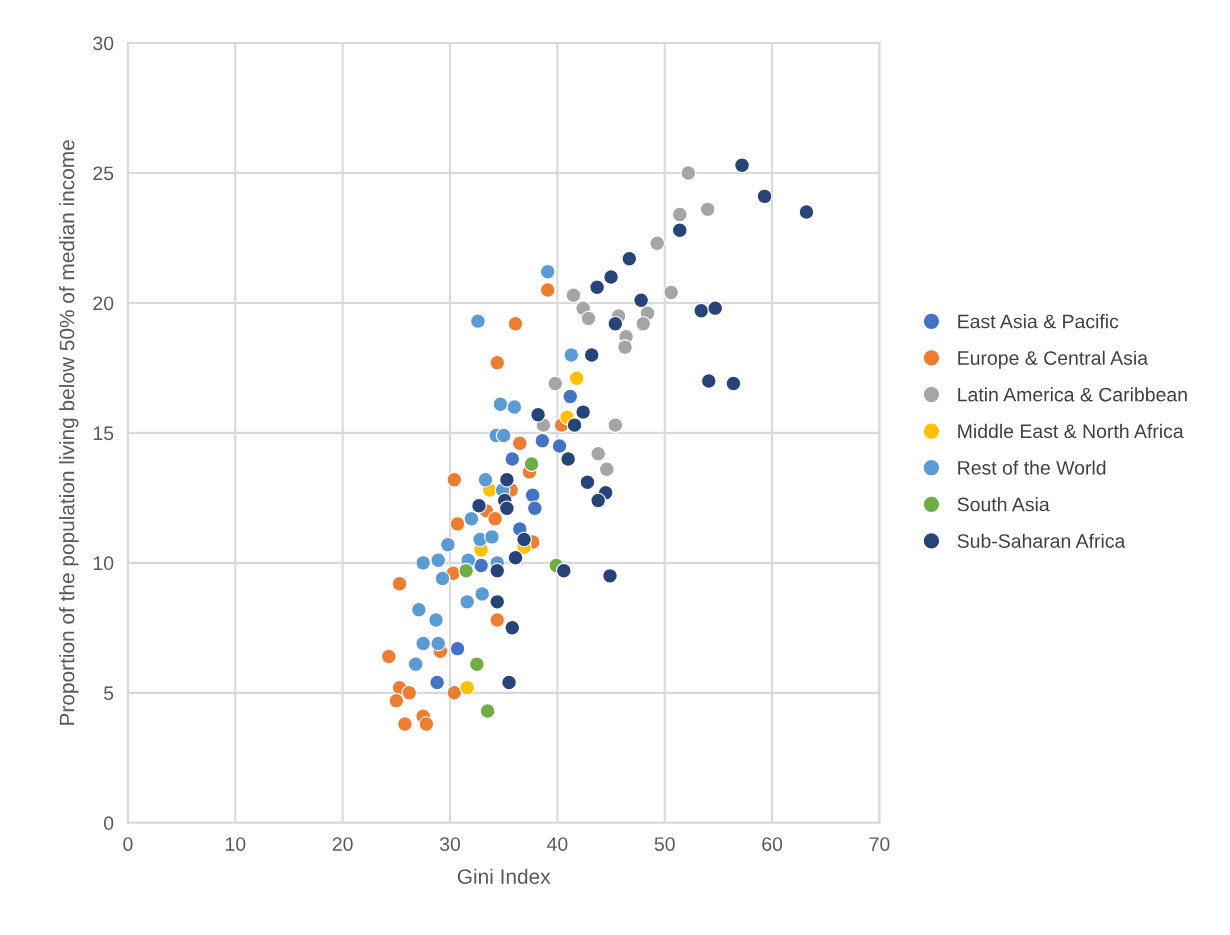  I want to click on y-tick-label: 25, so click(103, 173).